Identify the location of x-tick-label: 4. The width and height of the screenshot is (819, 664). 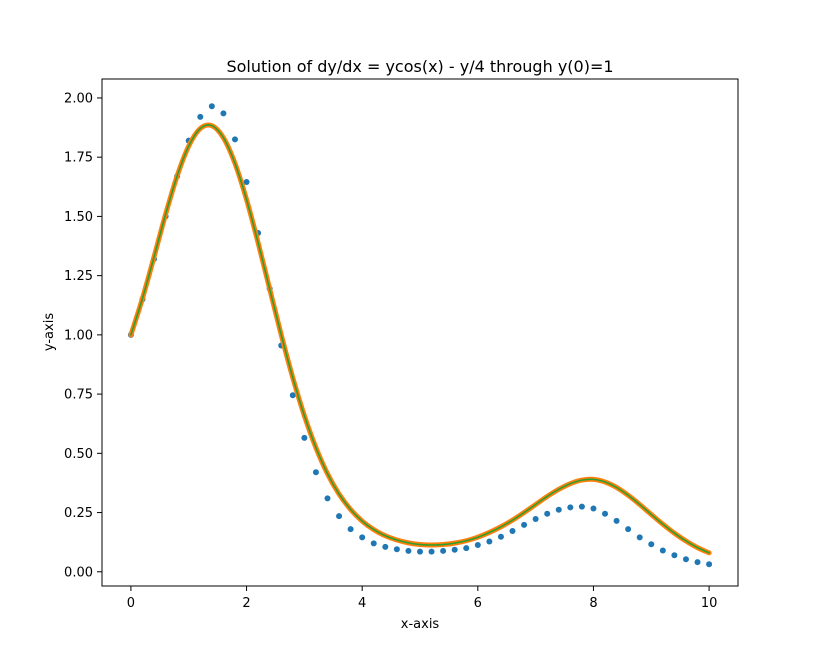
(362, 603).